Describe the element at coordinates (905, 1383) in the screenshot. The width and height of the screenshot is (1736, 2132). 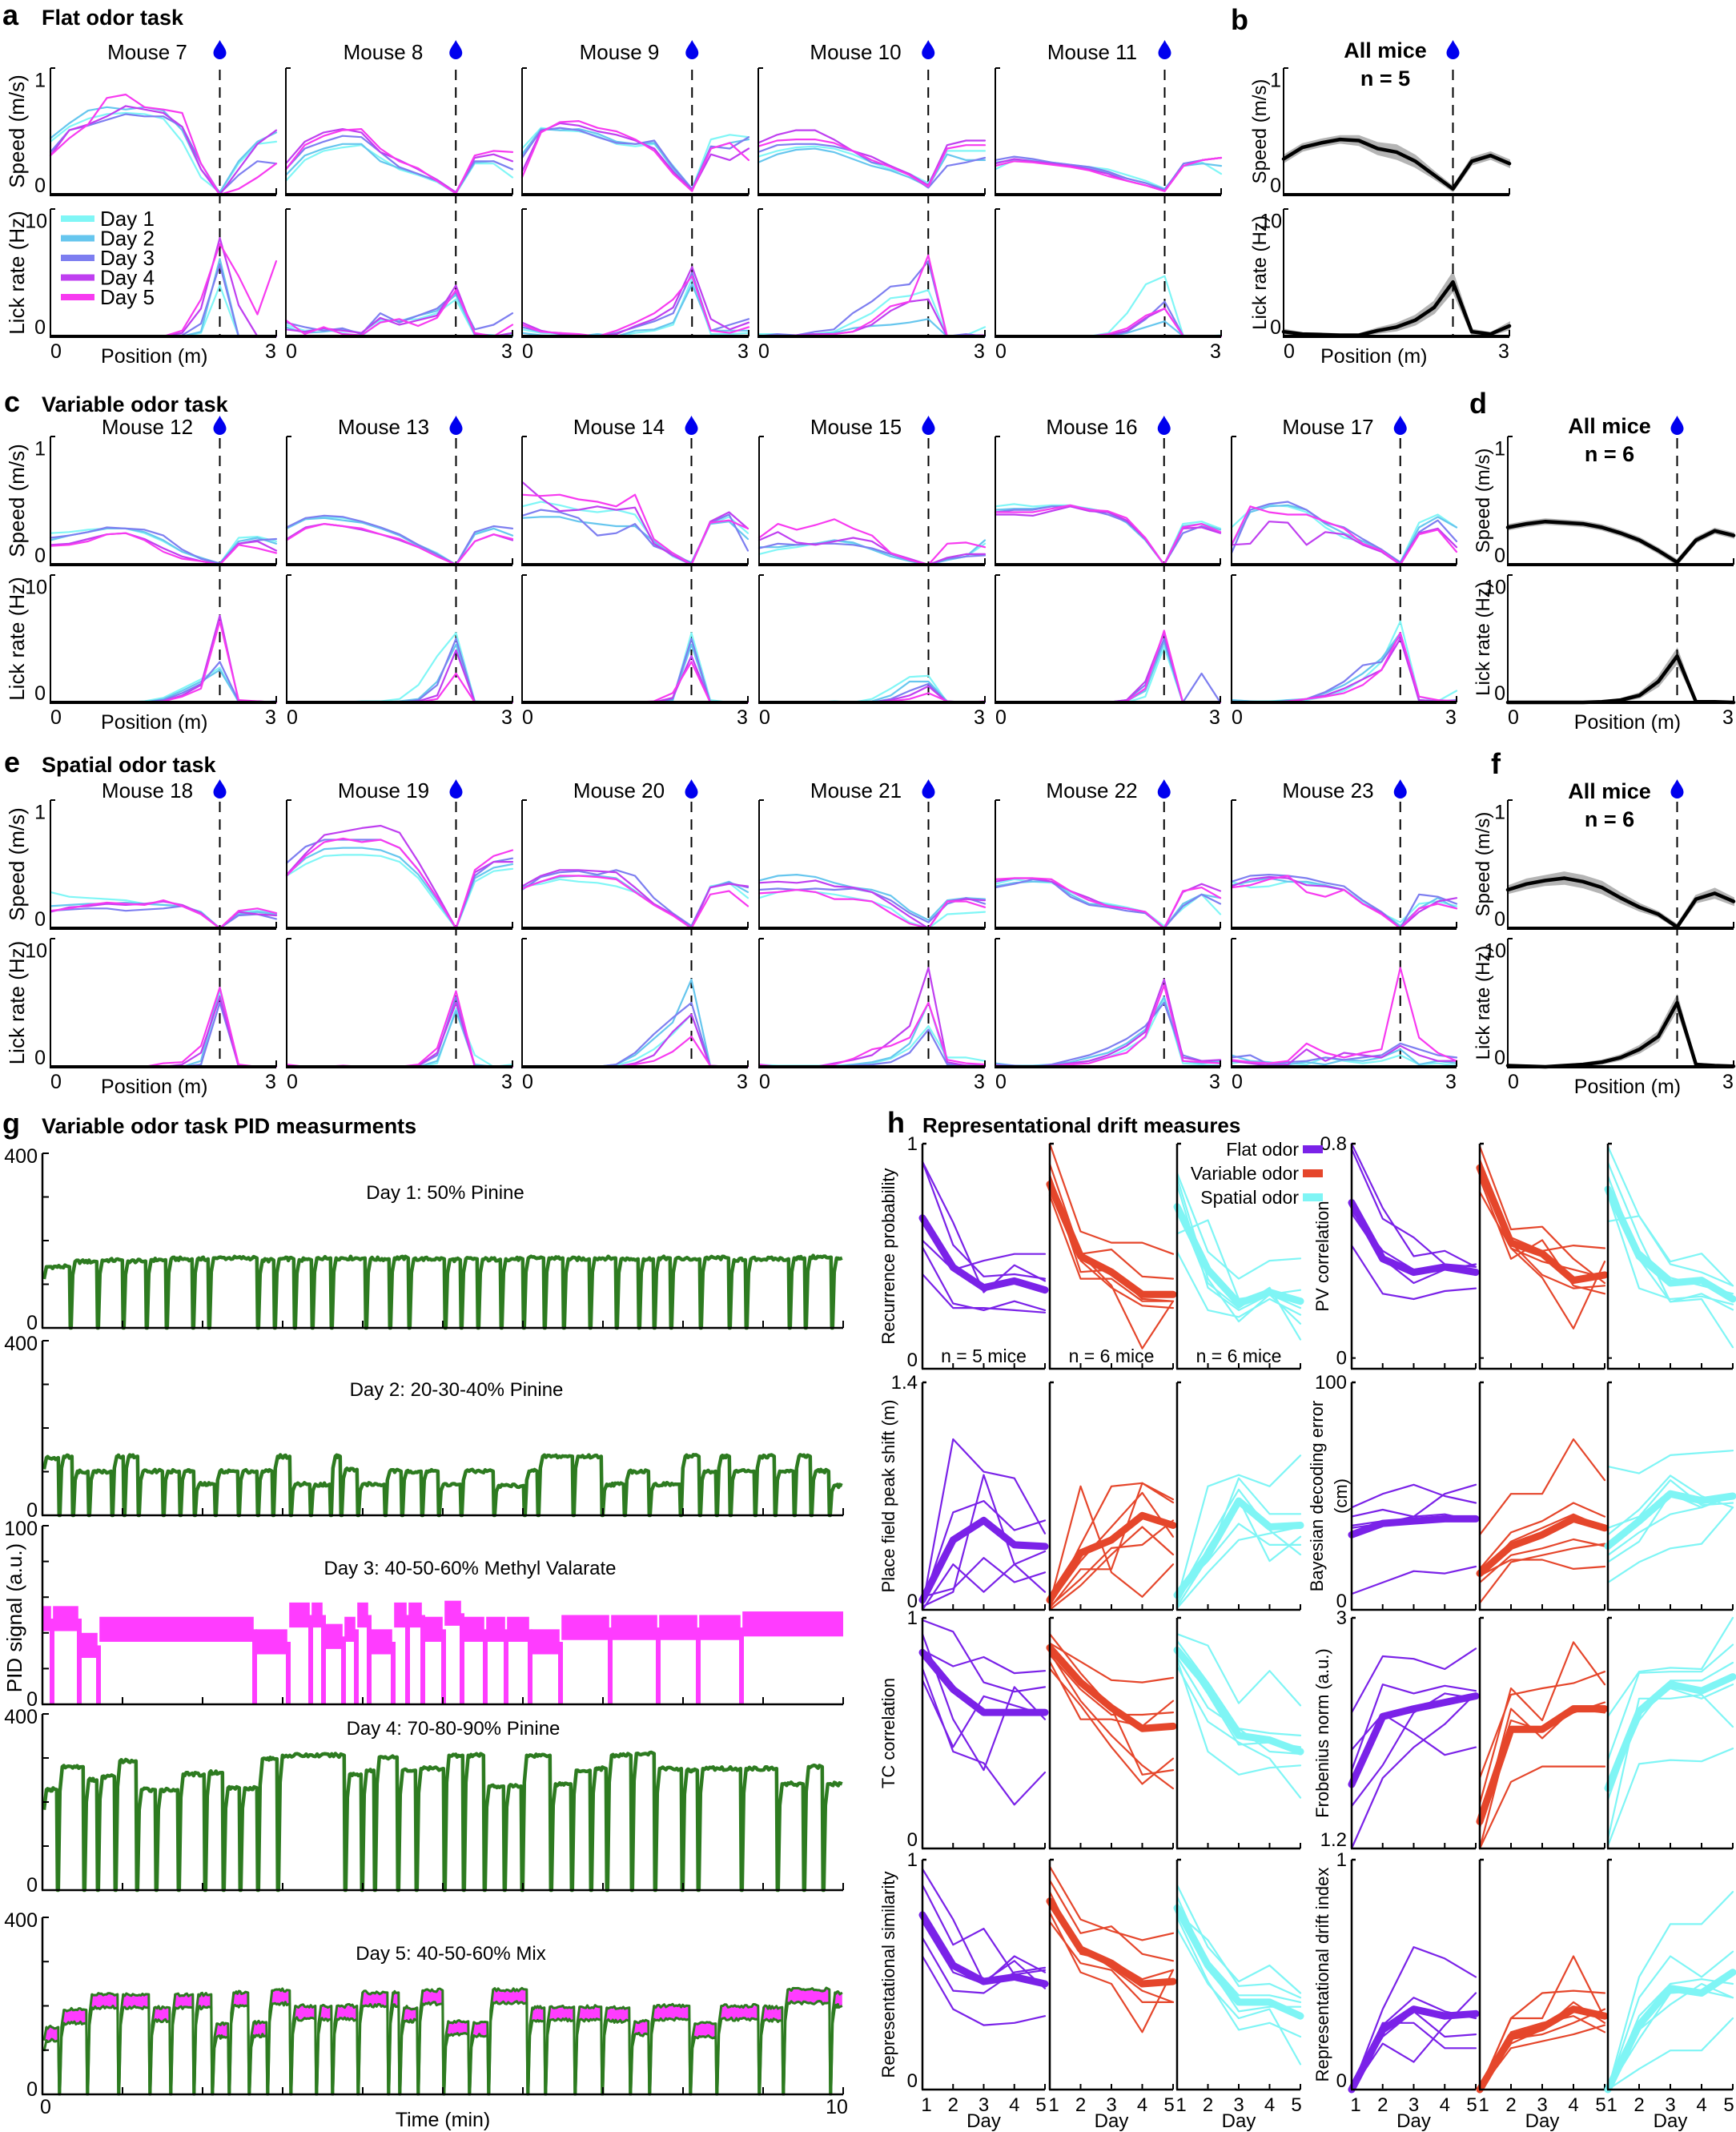
I see `y-tick-label: 1.4` at that location.